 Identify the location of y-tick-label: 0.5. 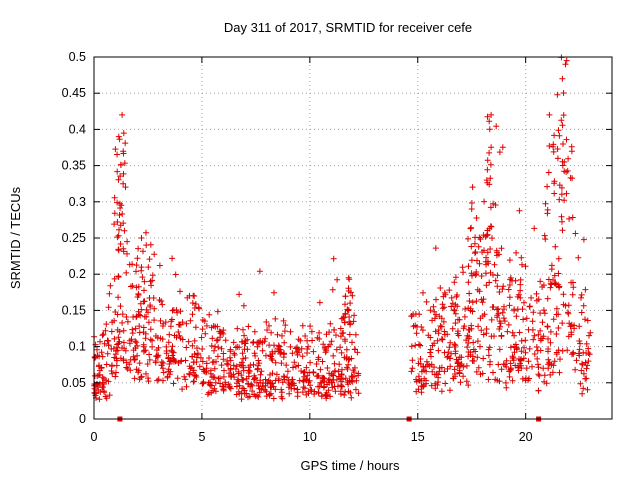
(77, 57).